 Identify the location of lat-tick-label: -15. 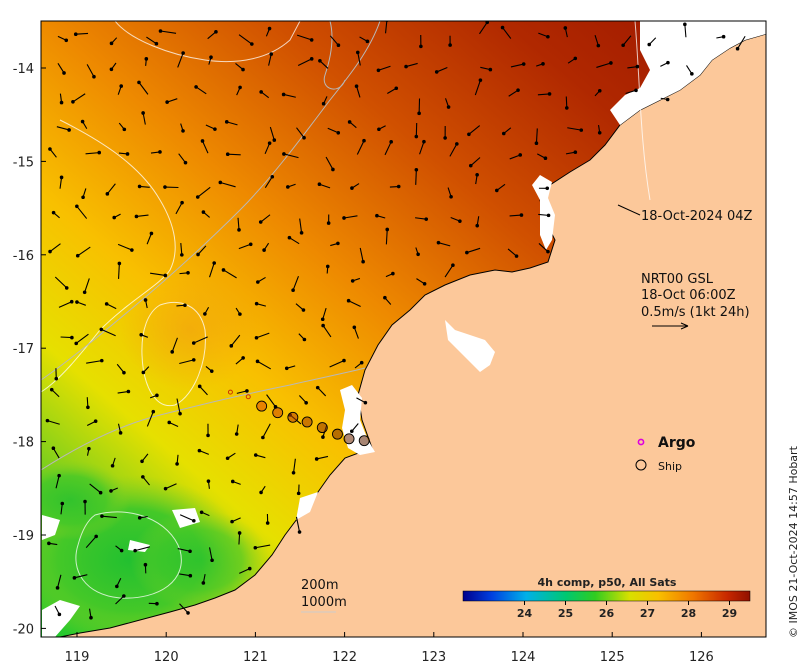
(23, 162).